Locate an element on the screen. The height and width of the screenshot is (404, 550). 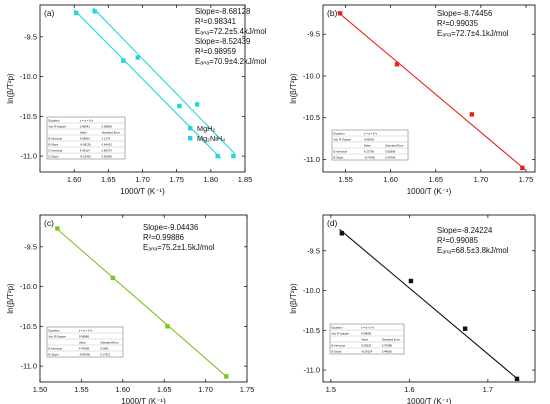
panel-label: (b) is located at coordinates (332, 13).